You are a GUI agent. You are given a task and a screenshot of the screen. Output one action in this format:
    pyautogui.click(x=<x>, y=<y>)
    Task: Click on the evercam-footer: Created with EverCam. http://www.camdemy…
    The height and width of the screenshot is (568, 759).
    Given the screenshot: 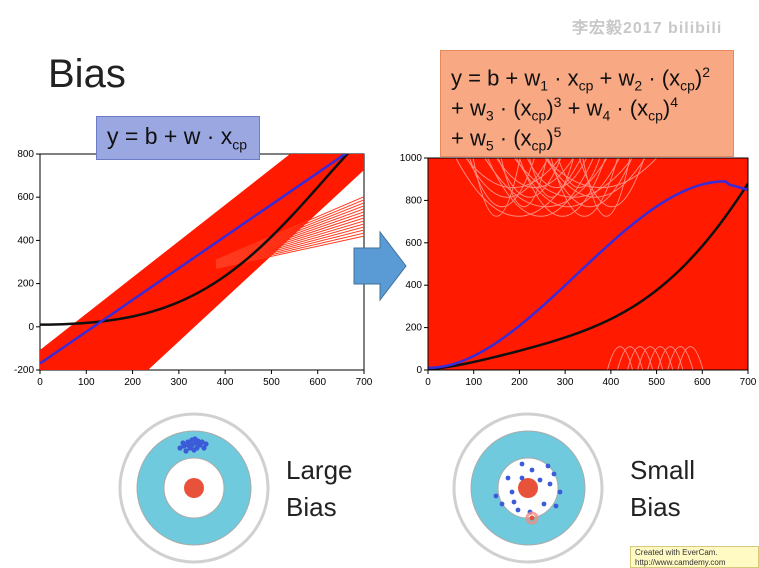 What is the action you would take?
    pyautogui.click(x=694, y=557)
    